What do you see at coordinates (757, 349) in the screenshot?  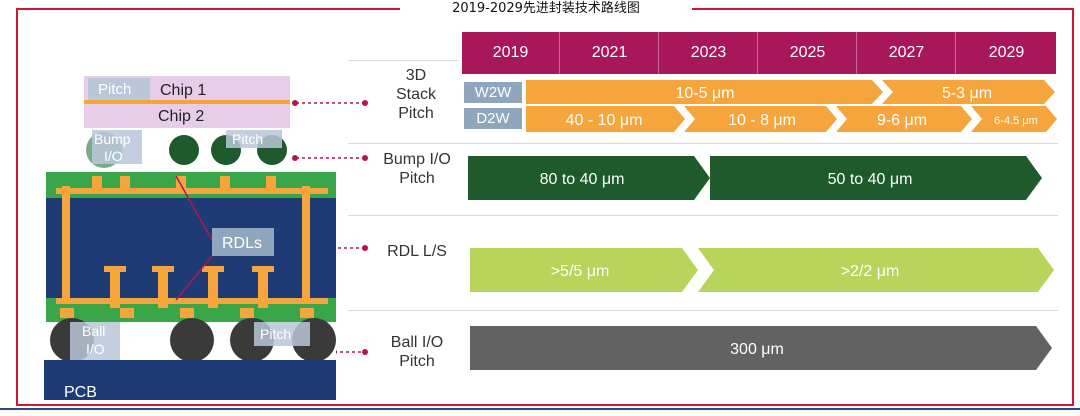 I see `ball-text-1: 300 μm` at bounding box center [757, 349].